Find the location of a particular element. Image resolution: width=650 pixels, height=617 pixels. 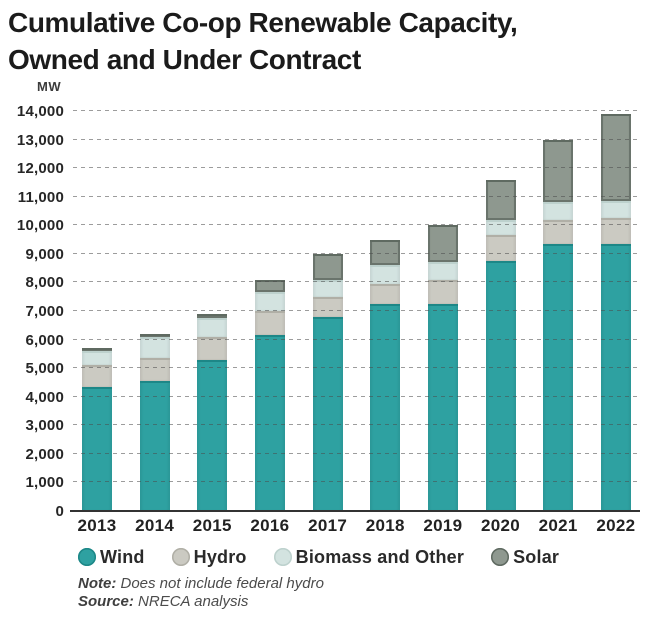

bar-2020 is located at coordinates (500, 345).